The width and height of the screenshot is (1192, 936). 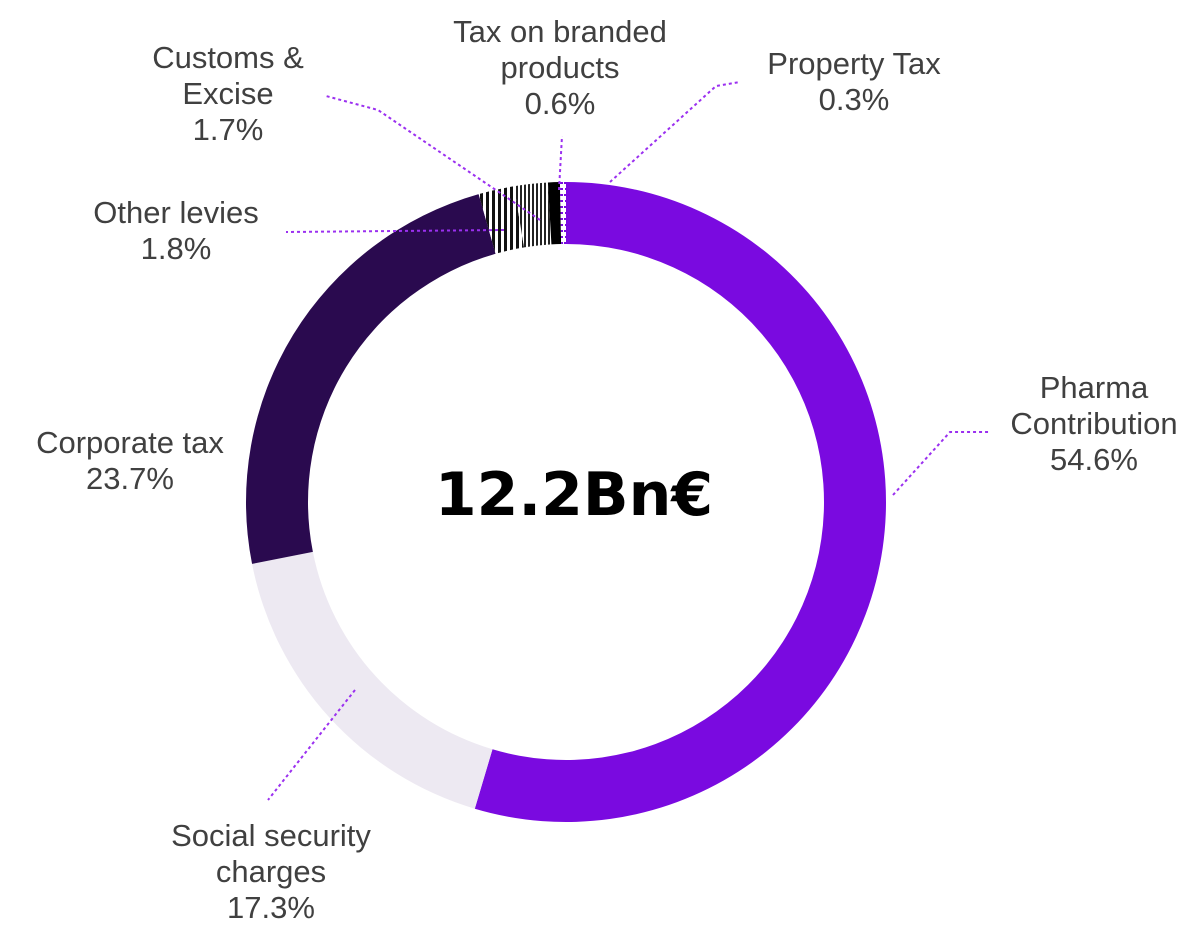 I want to click on leader-line-social-security-charges, so click(x=311, y=745).